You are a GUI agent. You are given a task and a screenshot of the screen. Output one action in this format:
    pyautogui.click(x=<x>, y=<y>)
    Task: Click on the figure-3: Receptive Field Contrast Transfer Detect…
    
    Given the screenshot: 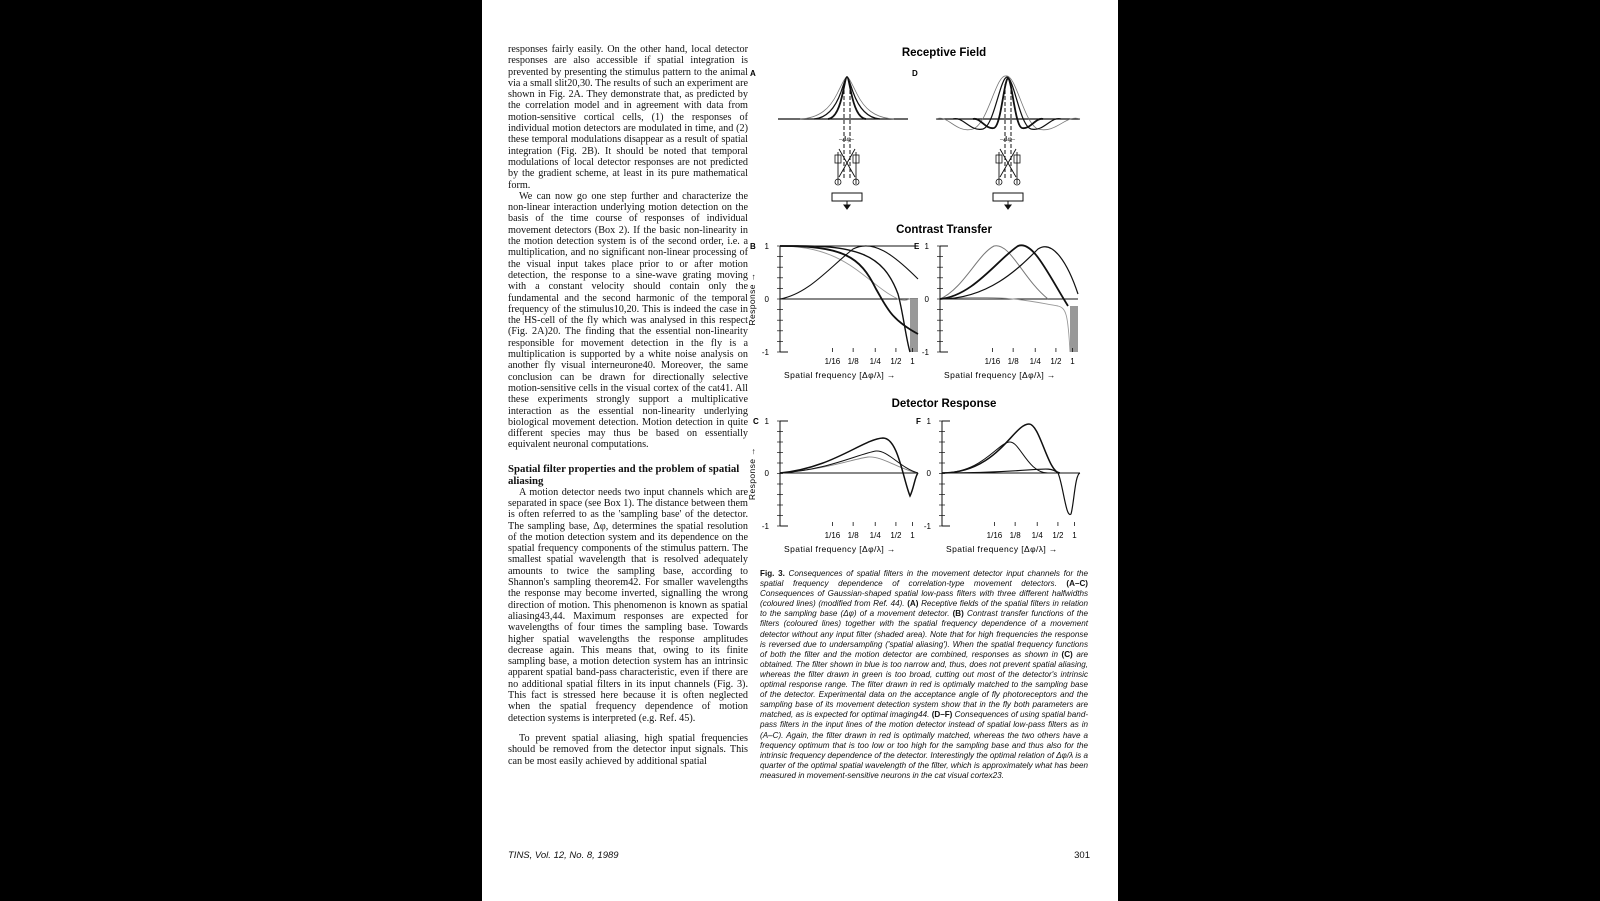 What is the action you would take?
    pyautogui.click(x=918, y=344)
    